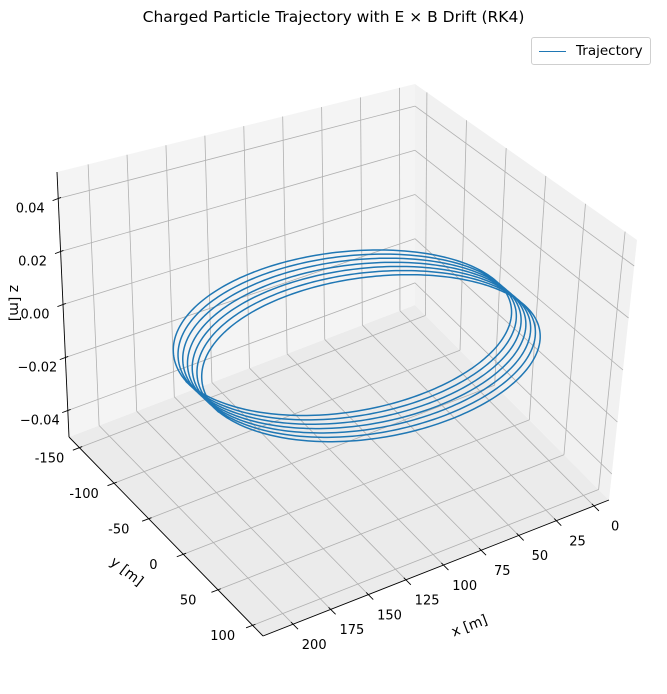 The height and width of the screenshot is (694, 667). Describe the element at coordinates (32, 262) in the screenshot. I see `z-tick-label: 0.02` at that location.